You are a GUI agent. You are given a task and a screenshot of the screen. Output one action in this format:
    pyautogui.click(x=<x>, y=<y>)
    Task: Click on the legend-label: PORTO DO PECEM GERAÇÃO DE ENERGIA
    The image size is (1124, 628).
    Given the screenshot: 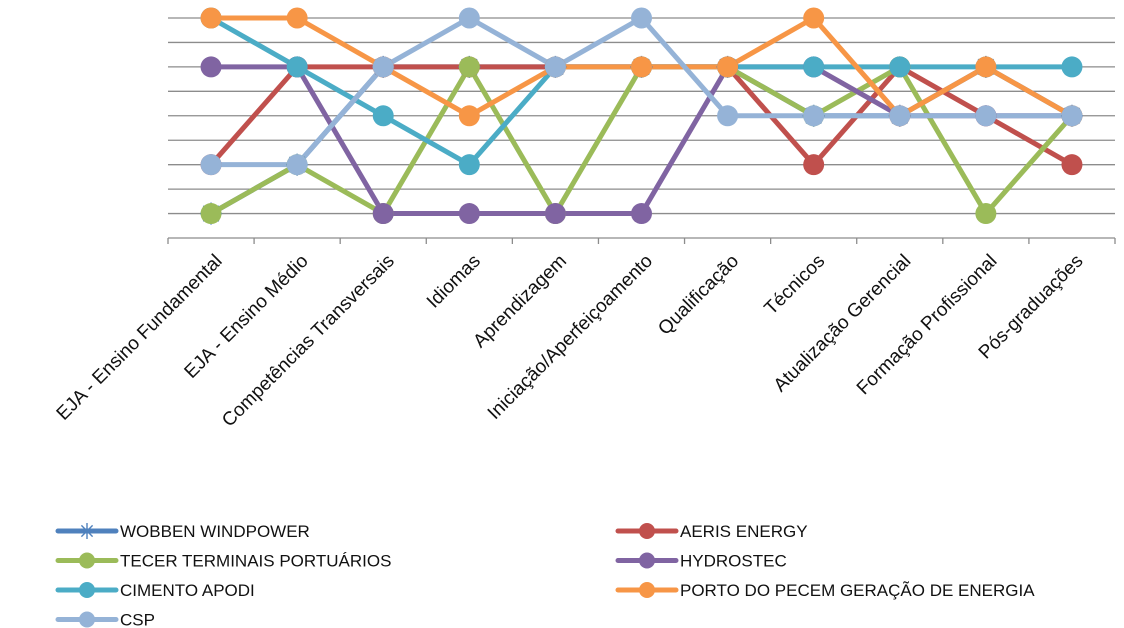 What is the action you would take?
    pyautogui.click(x=857, y=590)
    